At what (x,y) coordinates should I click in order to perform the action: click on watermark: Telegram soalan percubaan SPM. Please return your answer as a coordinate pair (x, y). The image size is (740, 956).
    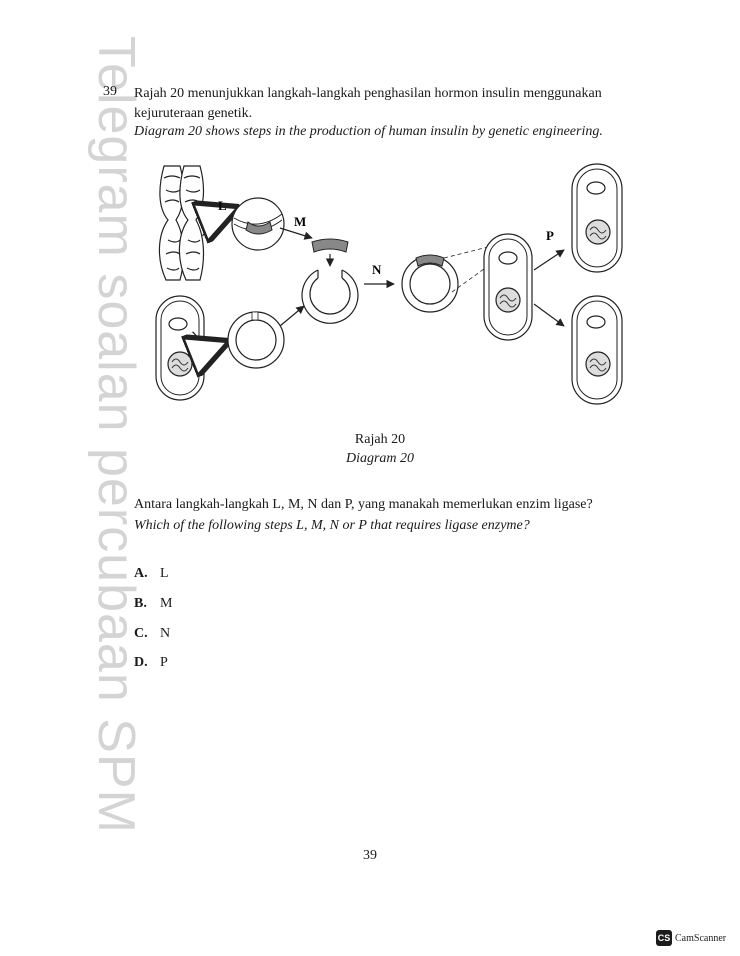
    Looking at the image, I should click on (116, 435).